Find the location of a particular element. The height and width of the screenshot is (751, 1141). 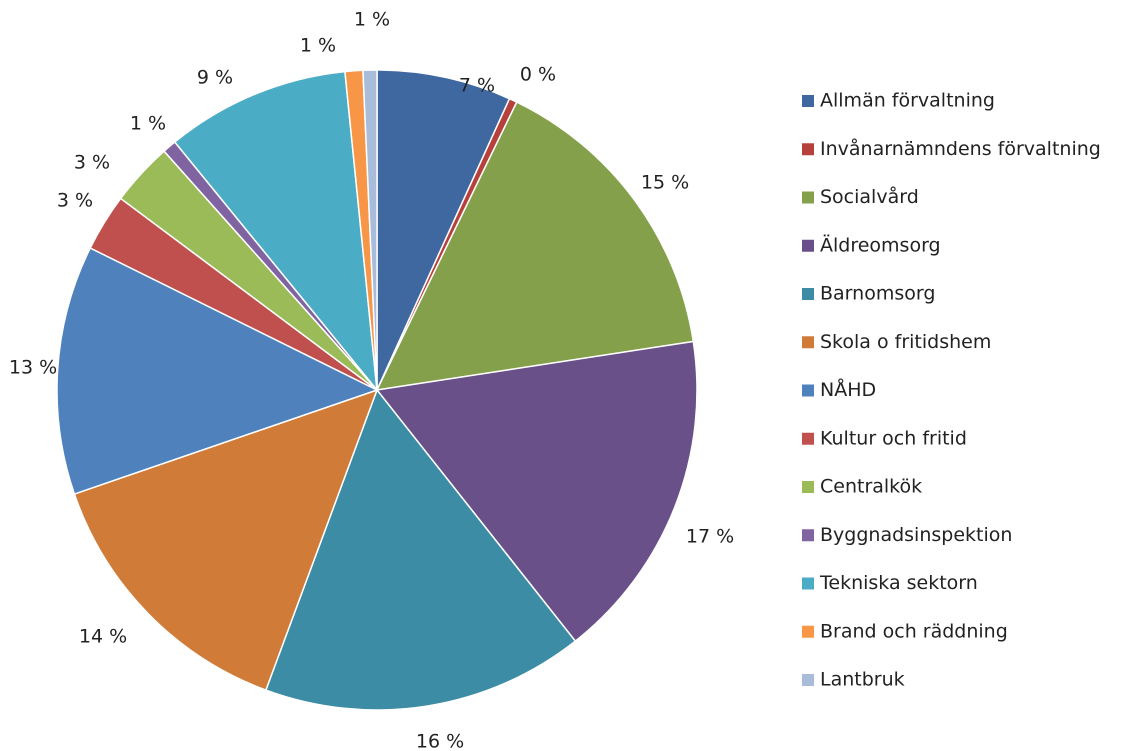

data-label: 15 % is located at coordinates (665, 183).